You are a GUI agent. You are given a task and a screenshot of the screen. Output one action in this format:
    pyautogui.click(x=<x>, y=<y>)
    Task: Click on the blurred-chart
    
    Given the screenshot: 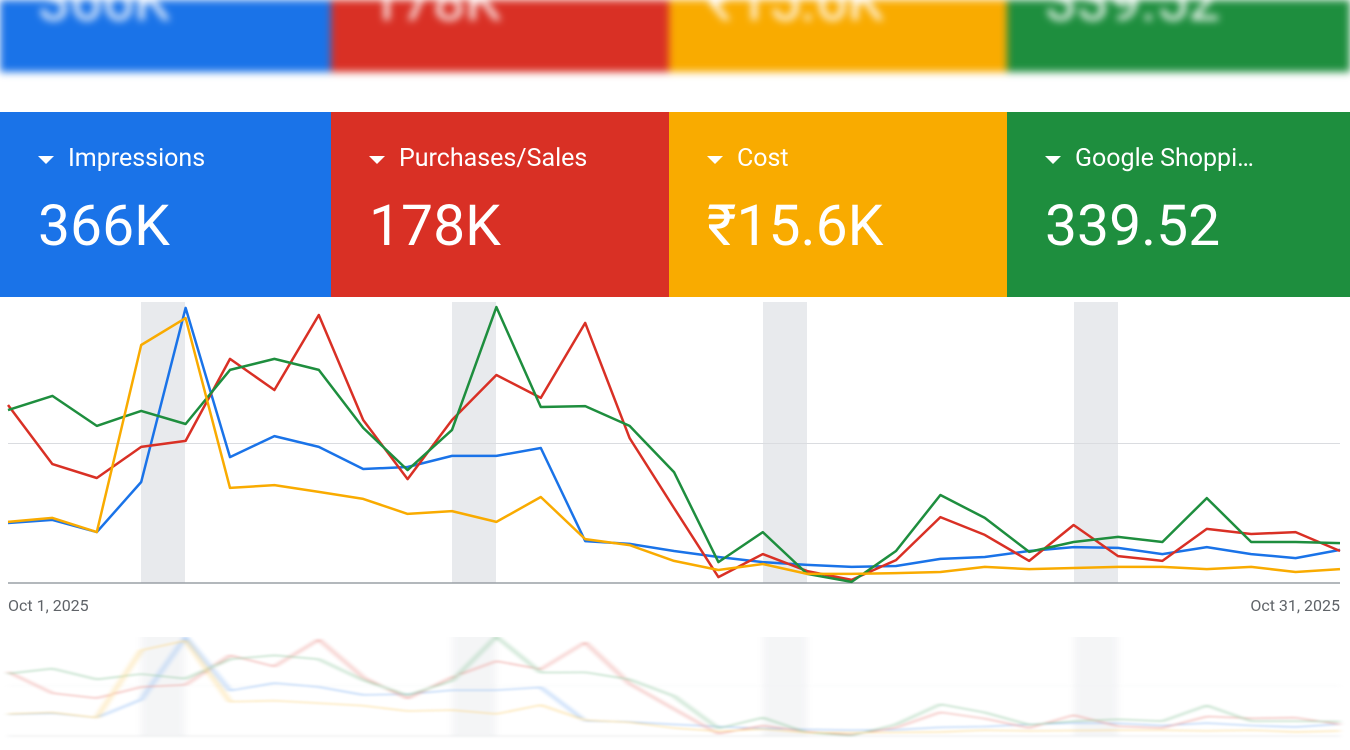 What is the action you would take?
    pyautogui.click(x=674, y=687)
    